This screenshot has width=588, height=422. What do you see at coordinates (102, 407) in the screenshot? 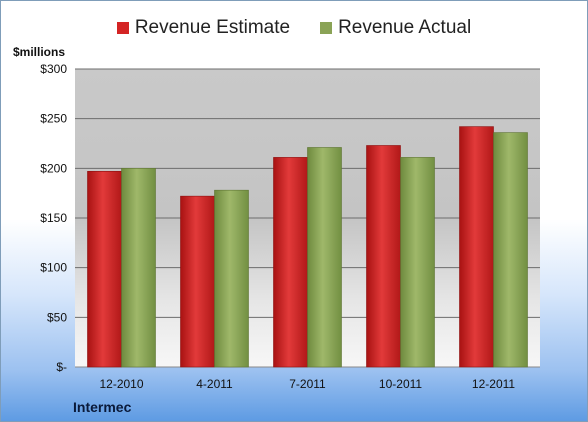
I see `company-name: Intermec` at bounding box center [102, 407].